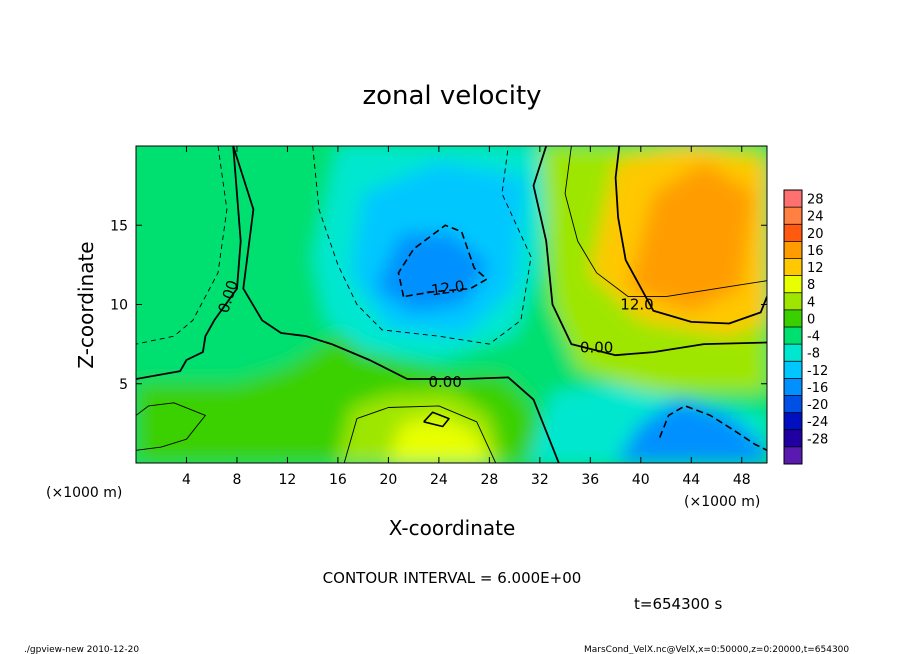 Image resolution: width=904 pixels, height=654 pixels. I want to click on contour-label: 12.0, so click(636, 305).